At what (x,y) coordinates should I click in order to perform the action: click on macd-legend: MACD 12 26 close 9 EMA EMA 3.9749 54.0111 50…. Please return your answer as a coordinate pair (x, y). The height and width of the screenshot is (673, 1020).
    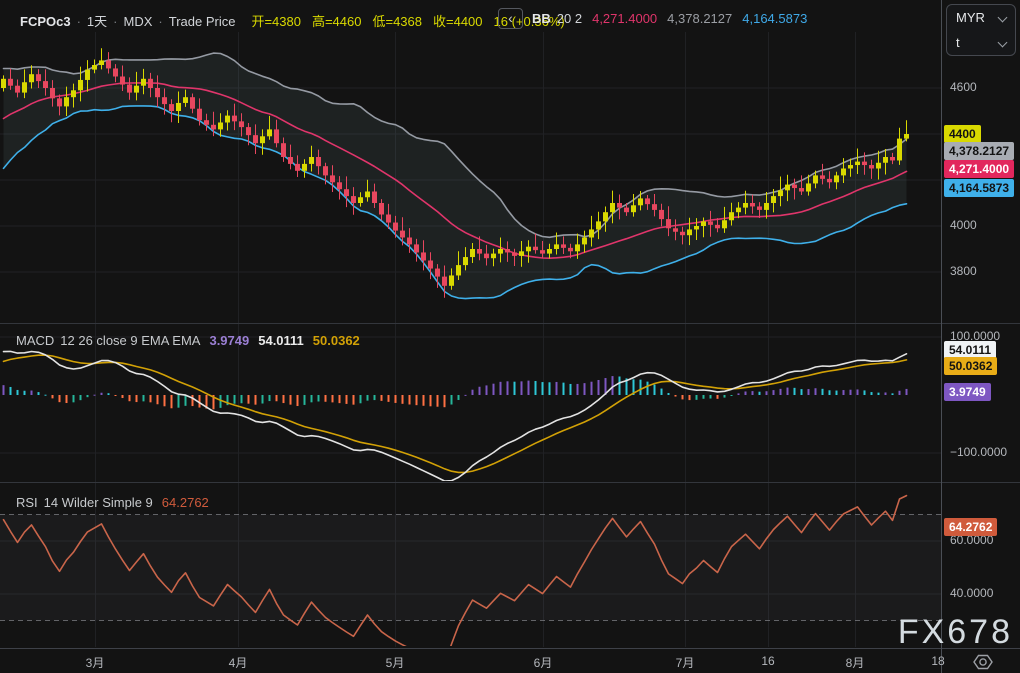
    Looking at the image, I should click on (188, 340).